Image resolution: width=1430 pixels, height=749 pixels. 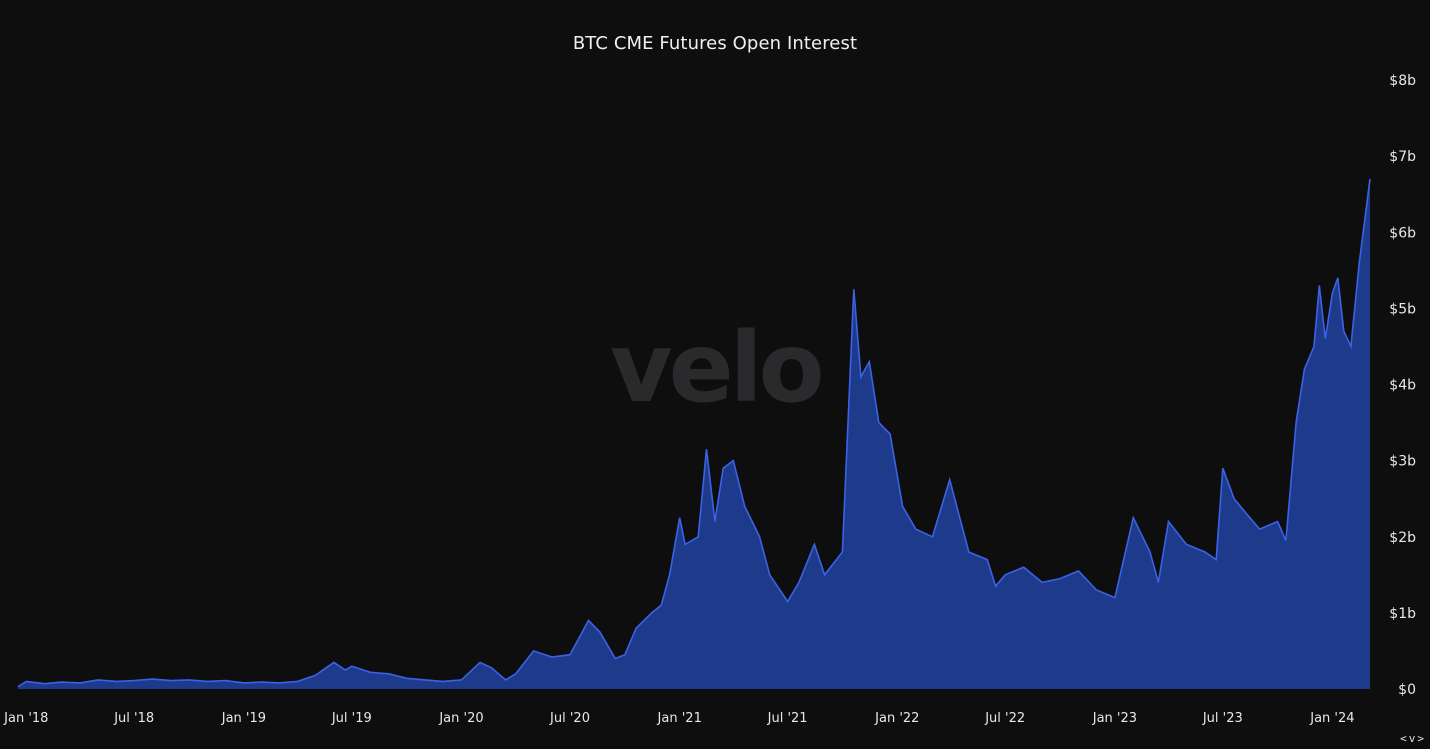 I want to click on y-tick-label: $7b, so click(x=1402, y=157).